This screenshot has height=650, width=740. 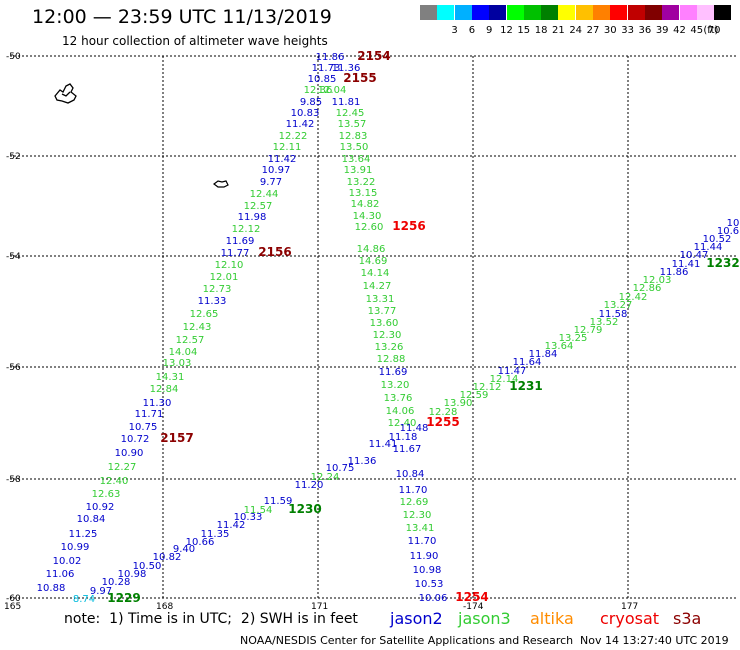 What do you see at coordinates (325, 477) in the screenshot?
I see `wave-height-value: 12.24` at bounding box center [325, 477].